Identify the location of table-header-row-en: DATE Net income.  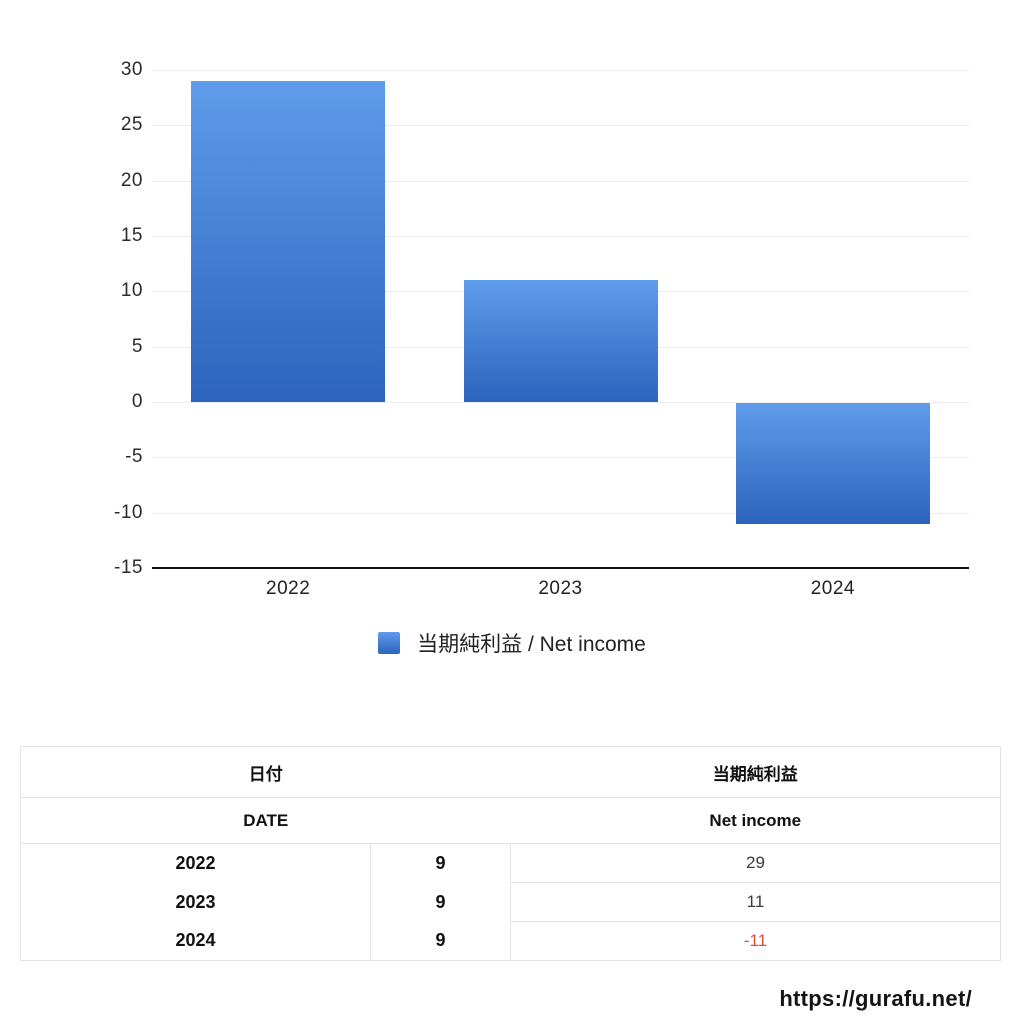
(510, 820).